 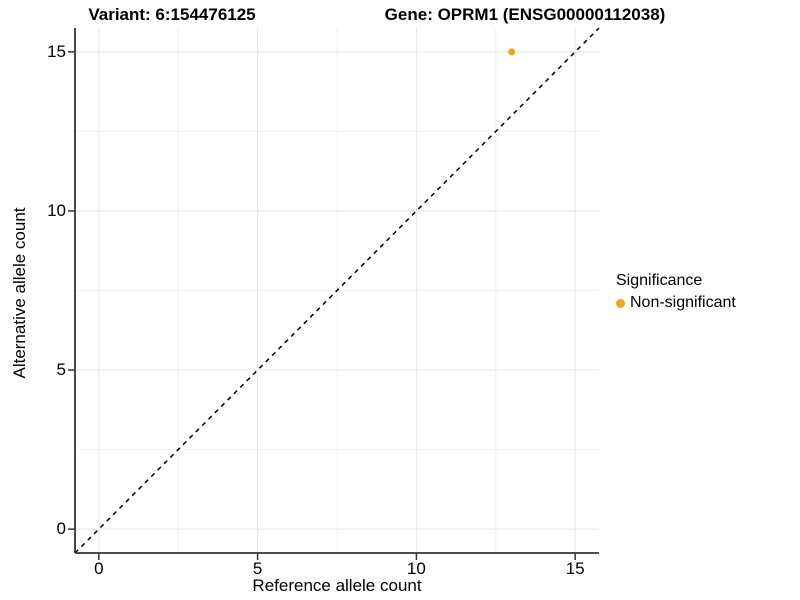 I want to click on y-tick-label: 0, so click(x=61, y=529).